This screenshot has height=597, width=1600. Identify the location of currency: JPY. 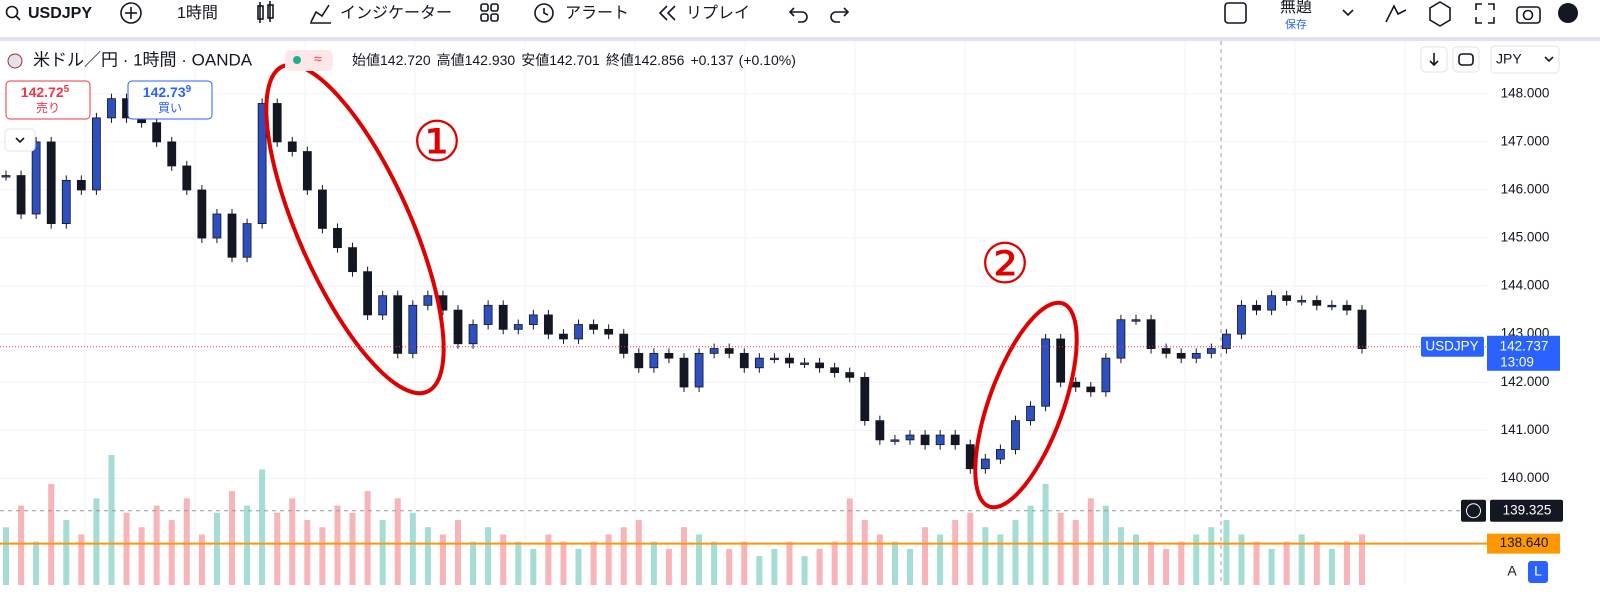
(1509, 59).